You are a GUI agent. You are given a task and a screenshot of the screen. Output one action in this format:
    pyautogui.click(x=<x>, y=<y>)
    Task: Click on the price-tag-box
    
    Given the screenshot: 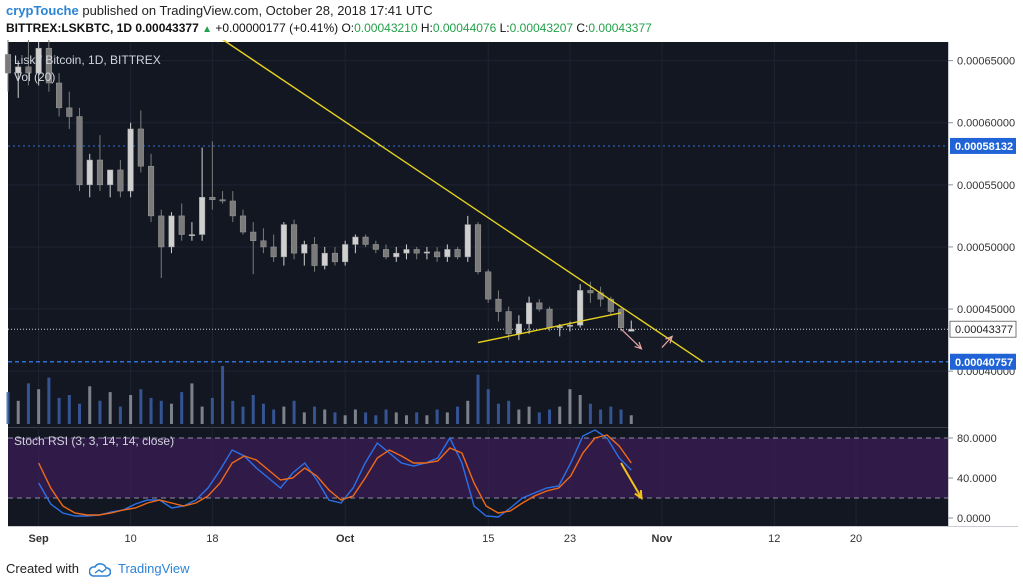 What is the action you would take?
    pyautogui.click(x=983, y=145)
    